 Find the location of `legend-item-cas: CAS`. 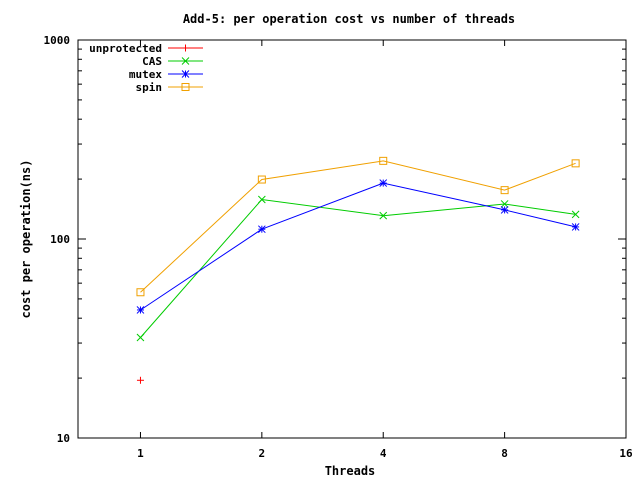

legend-item-cas: CAS is located at coordinates (172, 61).